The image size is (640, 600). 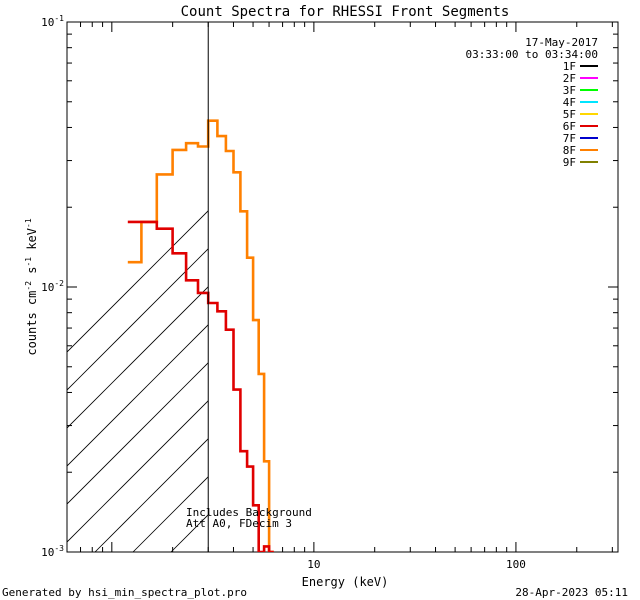 What do you see at coordinates (124, 592) in the screenshot?
I see `generated-by-label: Generated by hsi_min_spectra_plot.pro` at bounding box center [124, 592].